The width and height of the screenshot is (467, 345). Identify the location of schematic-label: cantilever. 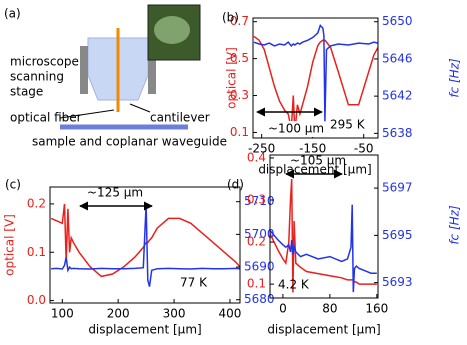
(180, 118).